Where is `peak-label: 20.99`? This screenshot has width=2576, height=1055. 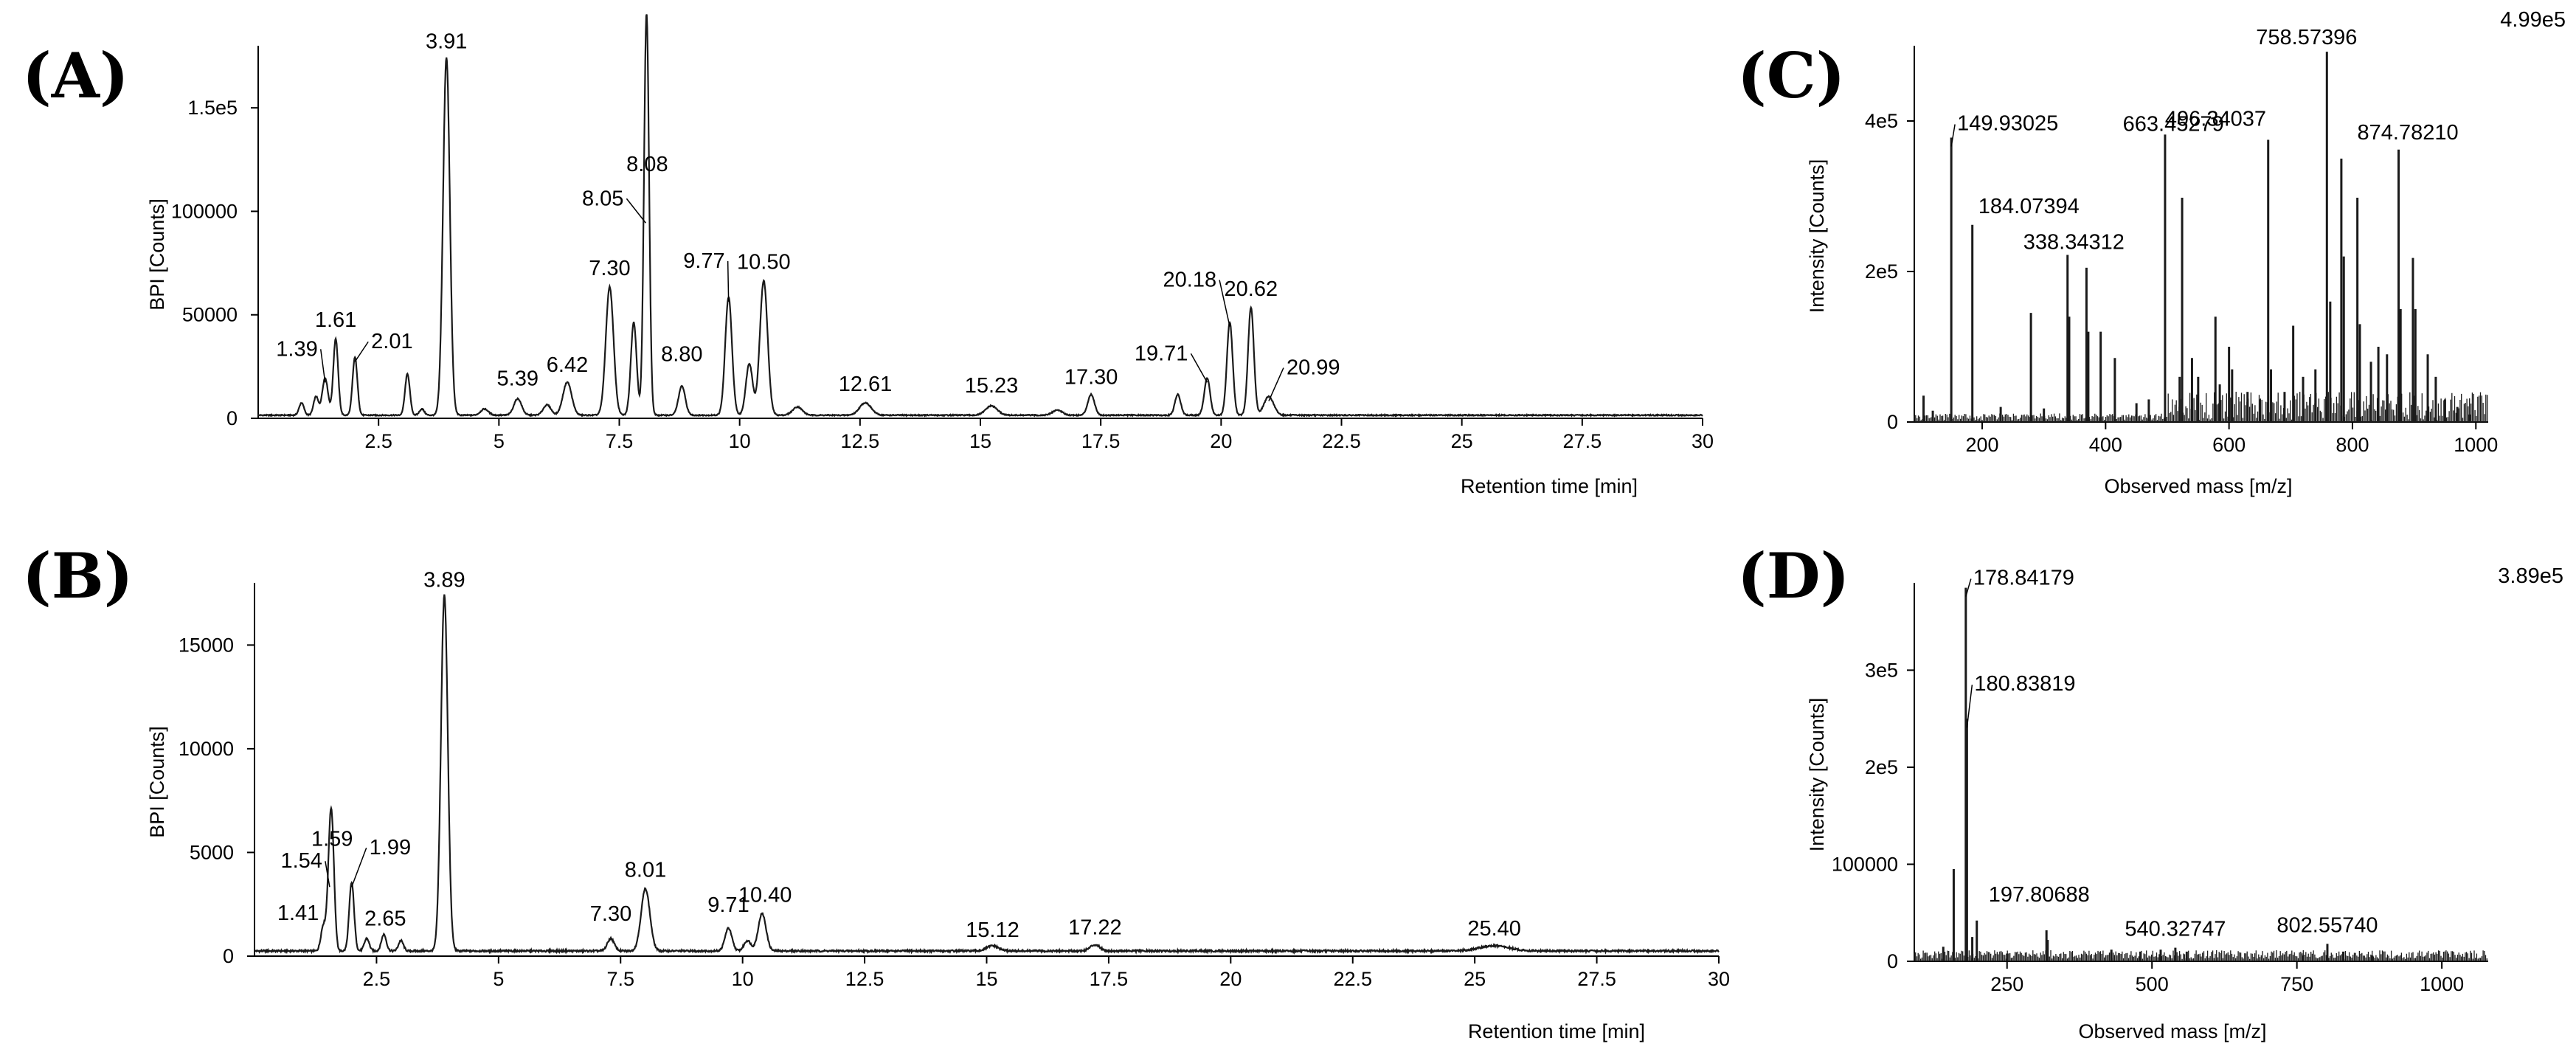
peak-label: 20.99 is located at coordinates (1314, 368).